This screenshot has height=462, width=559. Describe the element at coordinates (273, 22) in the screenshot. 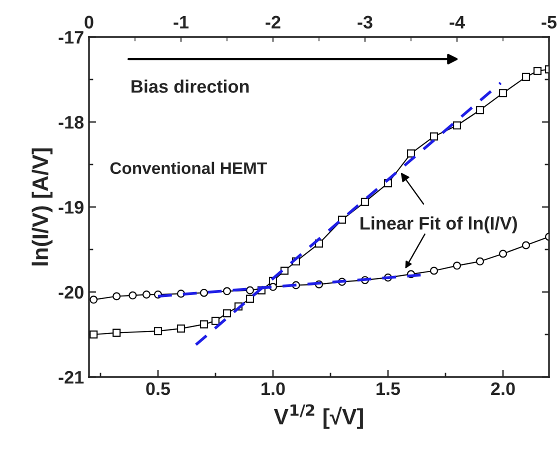

I see `x2-tick-label: -2` at that location.